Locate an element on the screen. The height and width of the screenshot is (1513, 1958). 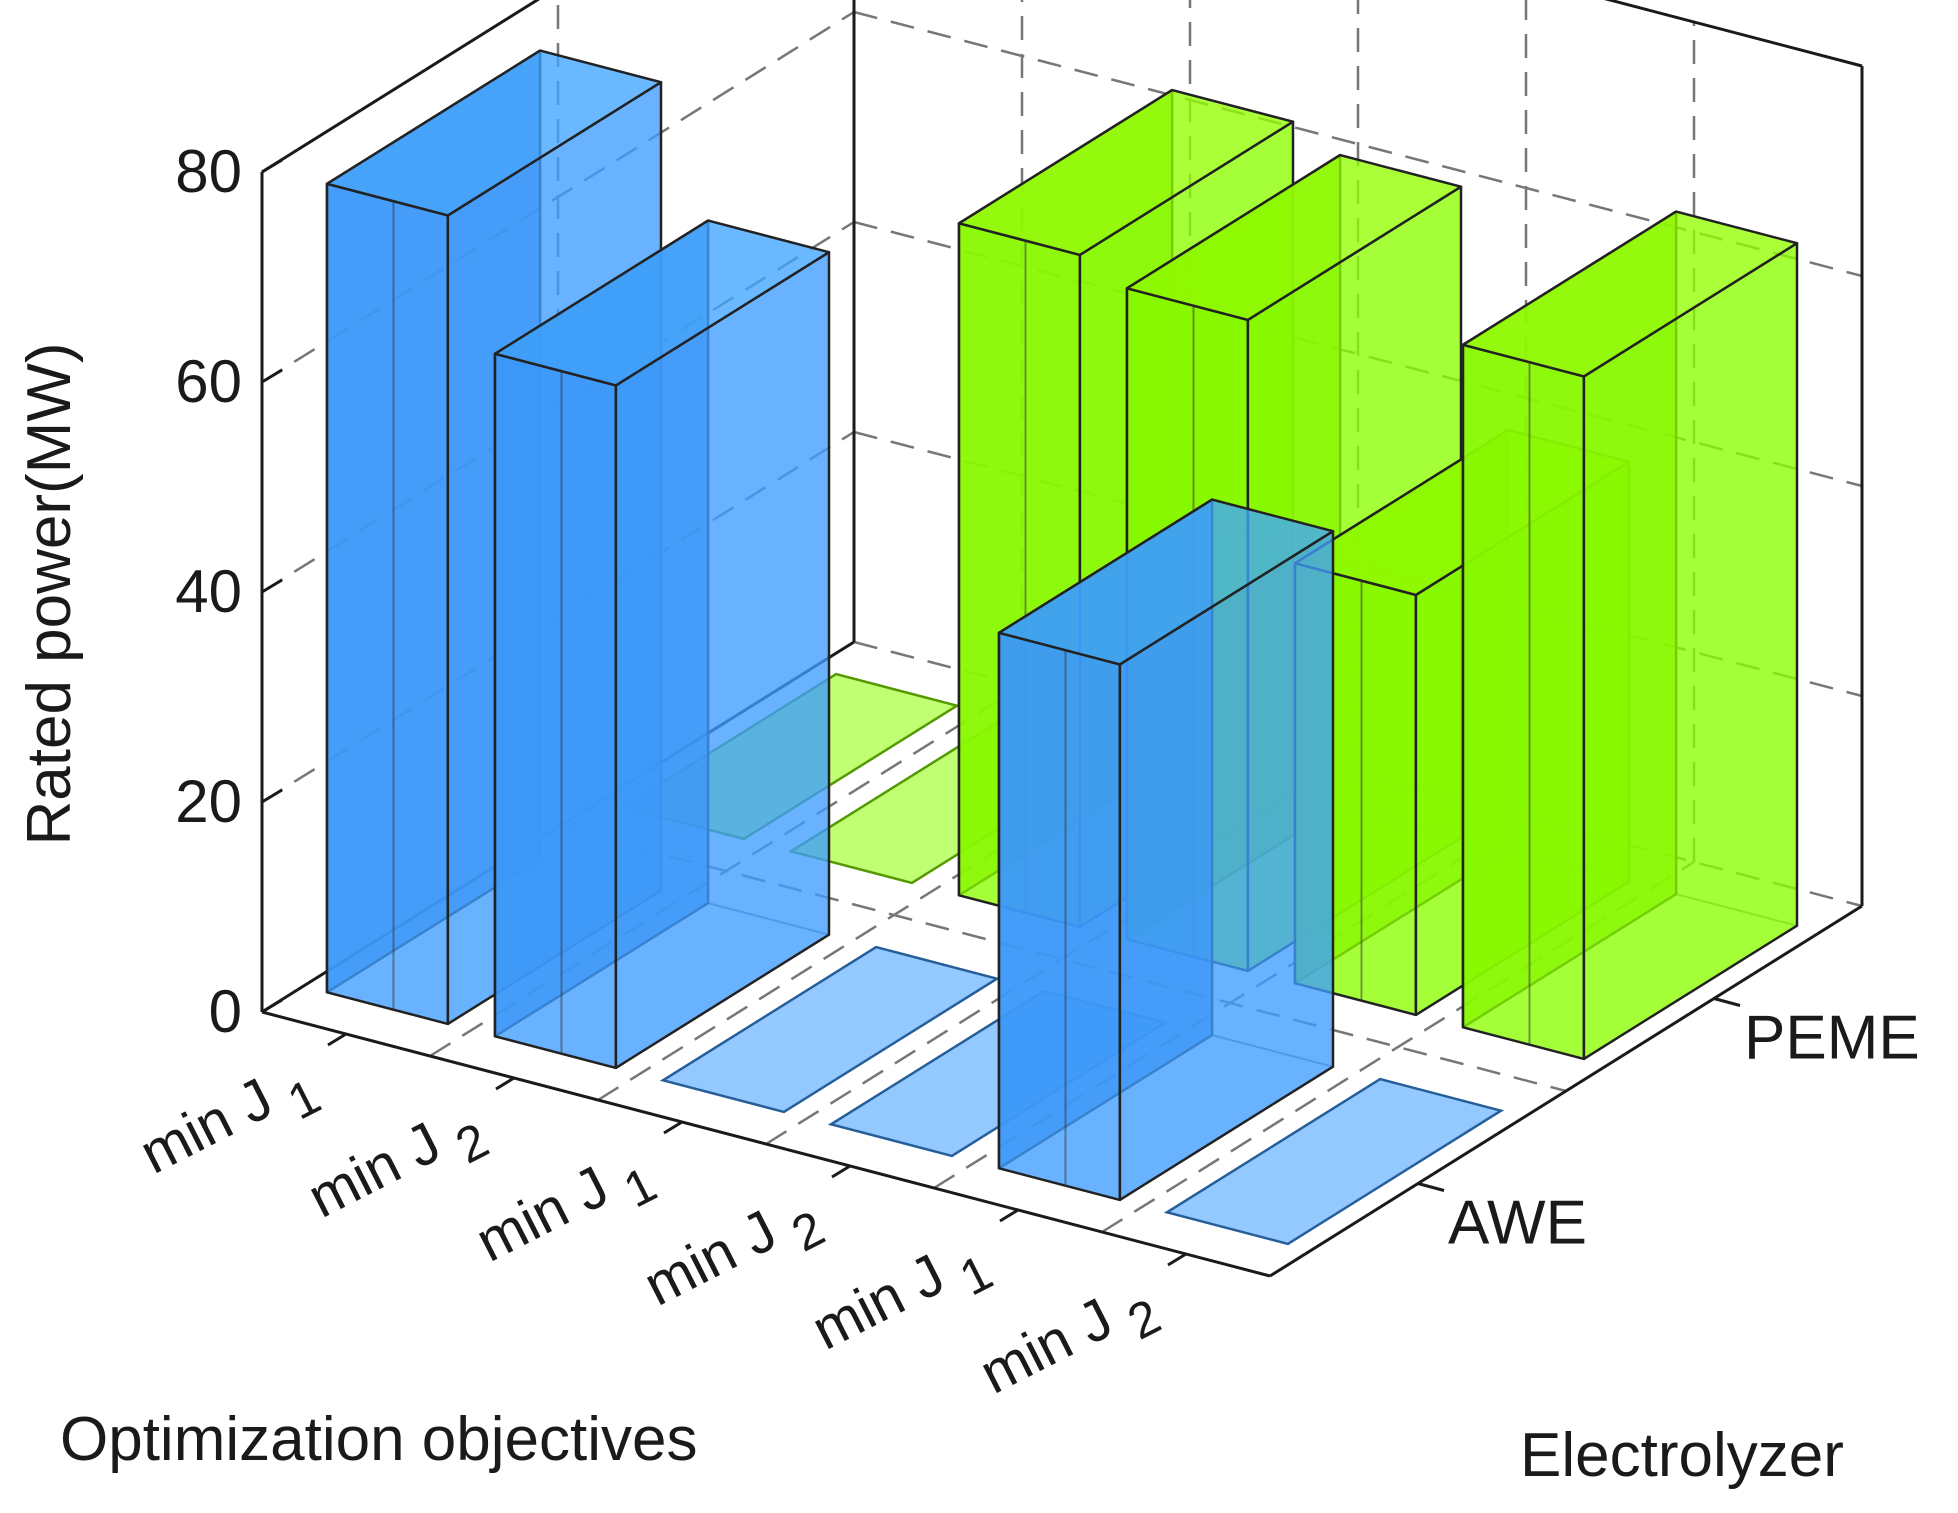
series-label: PEME is located at coordinates (1832, 1038).